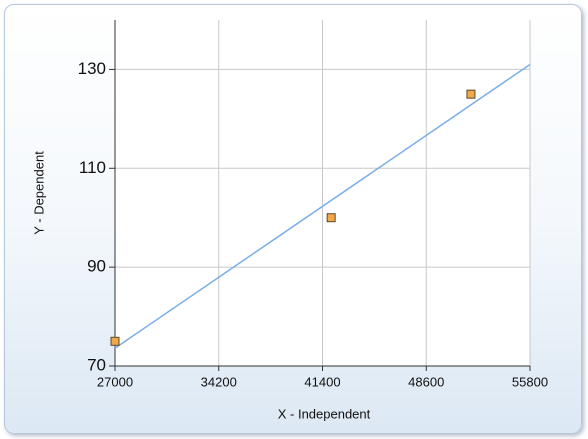 The height and width of the screenshot is (439, 588). Describe the element at coordinates (96, 364) in the screenshot. I see `y-tick-label: 70` at that location.